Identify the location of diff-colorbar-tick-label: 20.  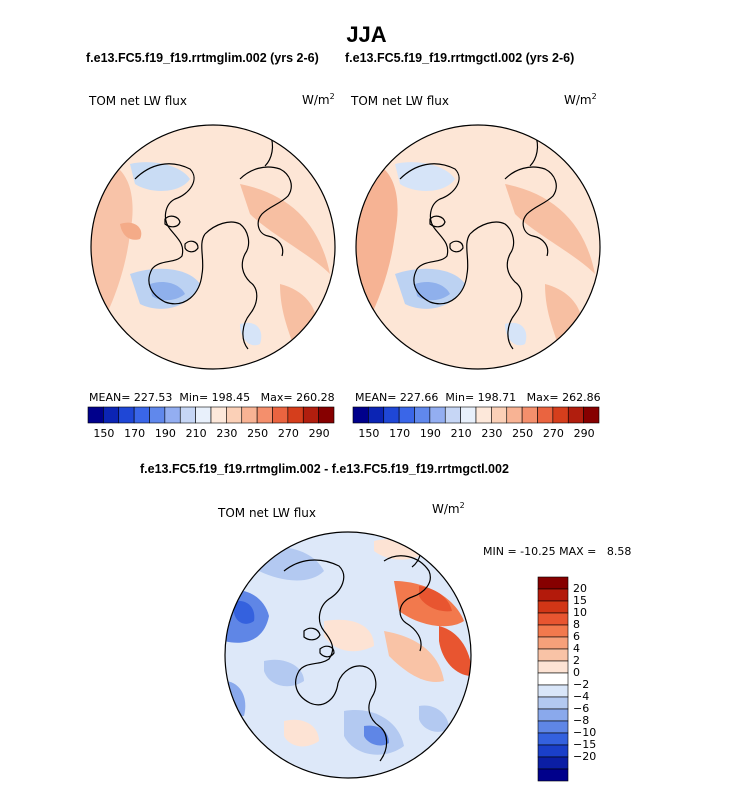
(580, 588).